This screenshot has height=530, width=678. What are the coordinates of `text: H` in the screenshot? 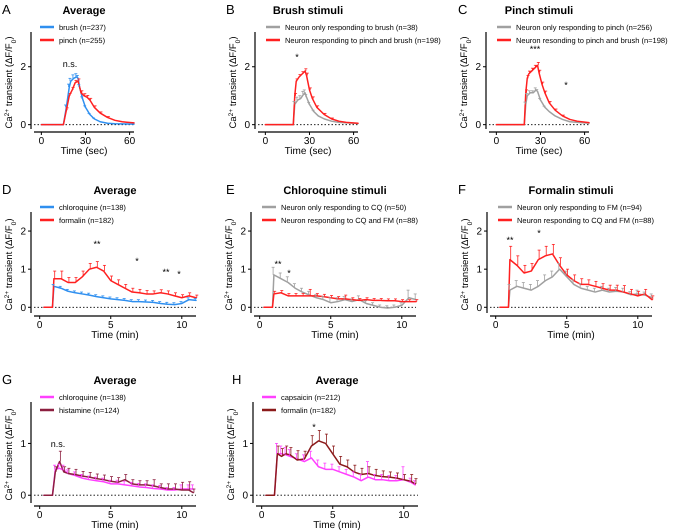 It's located at (237, 379).